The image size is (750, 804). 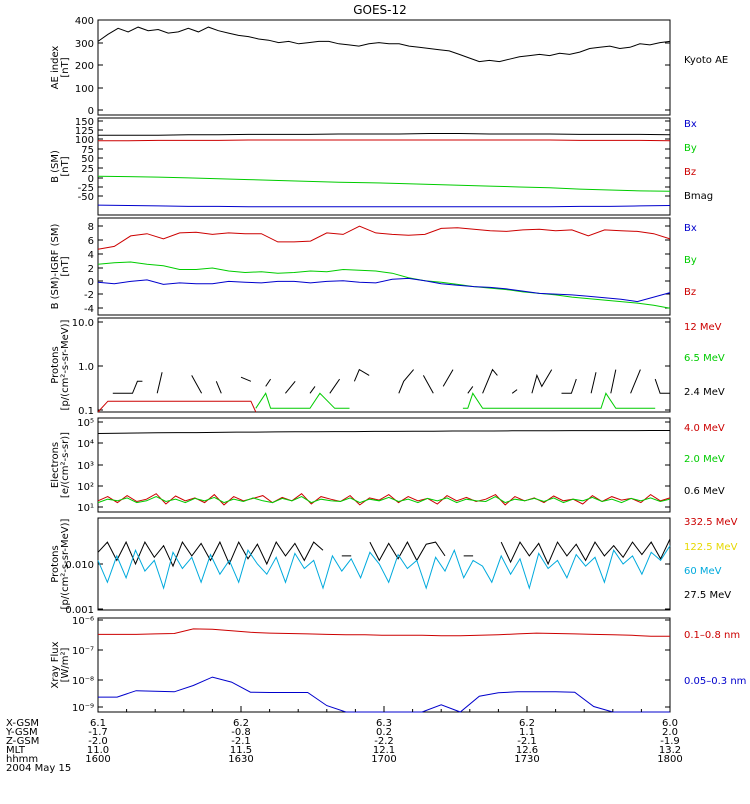 I want to click on y-tick-label: 50, so click(x=87, y=159).